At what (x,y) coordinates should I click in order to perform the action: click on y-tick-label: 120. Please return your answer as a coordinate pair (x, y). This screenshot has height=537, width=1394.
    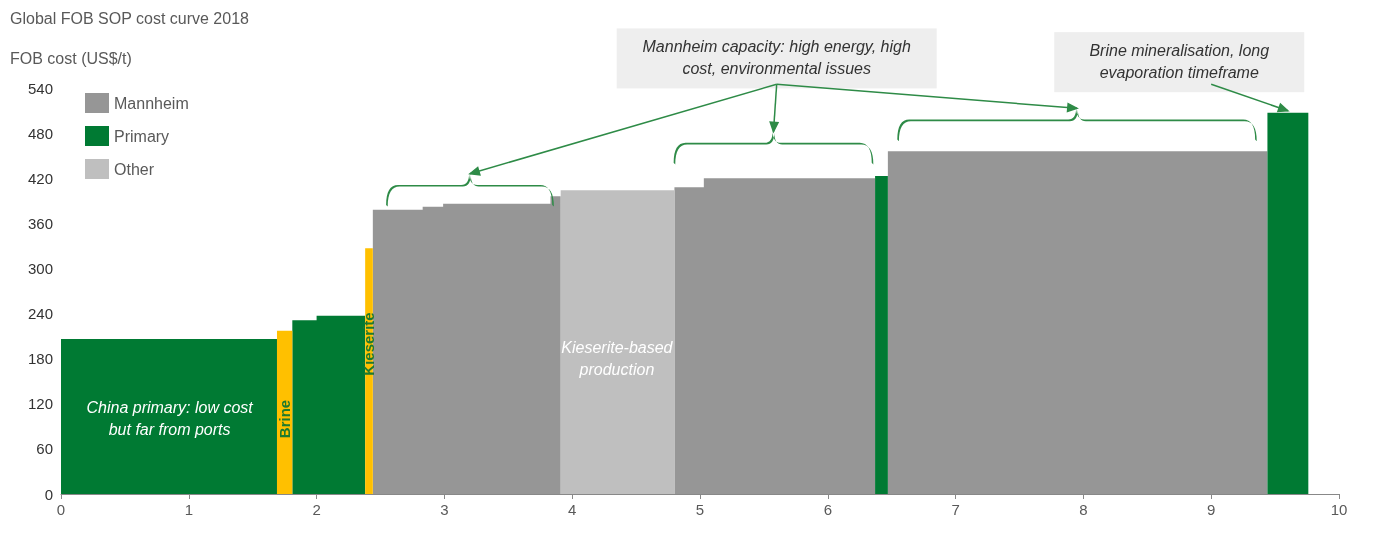
    Looking at the image, I should click on (40, 404).